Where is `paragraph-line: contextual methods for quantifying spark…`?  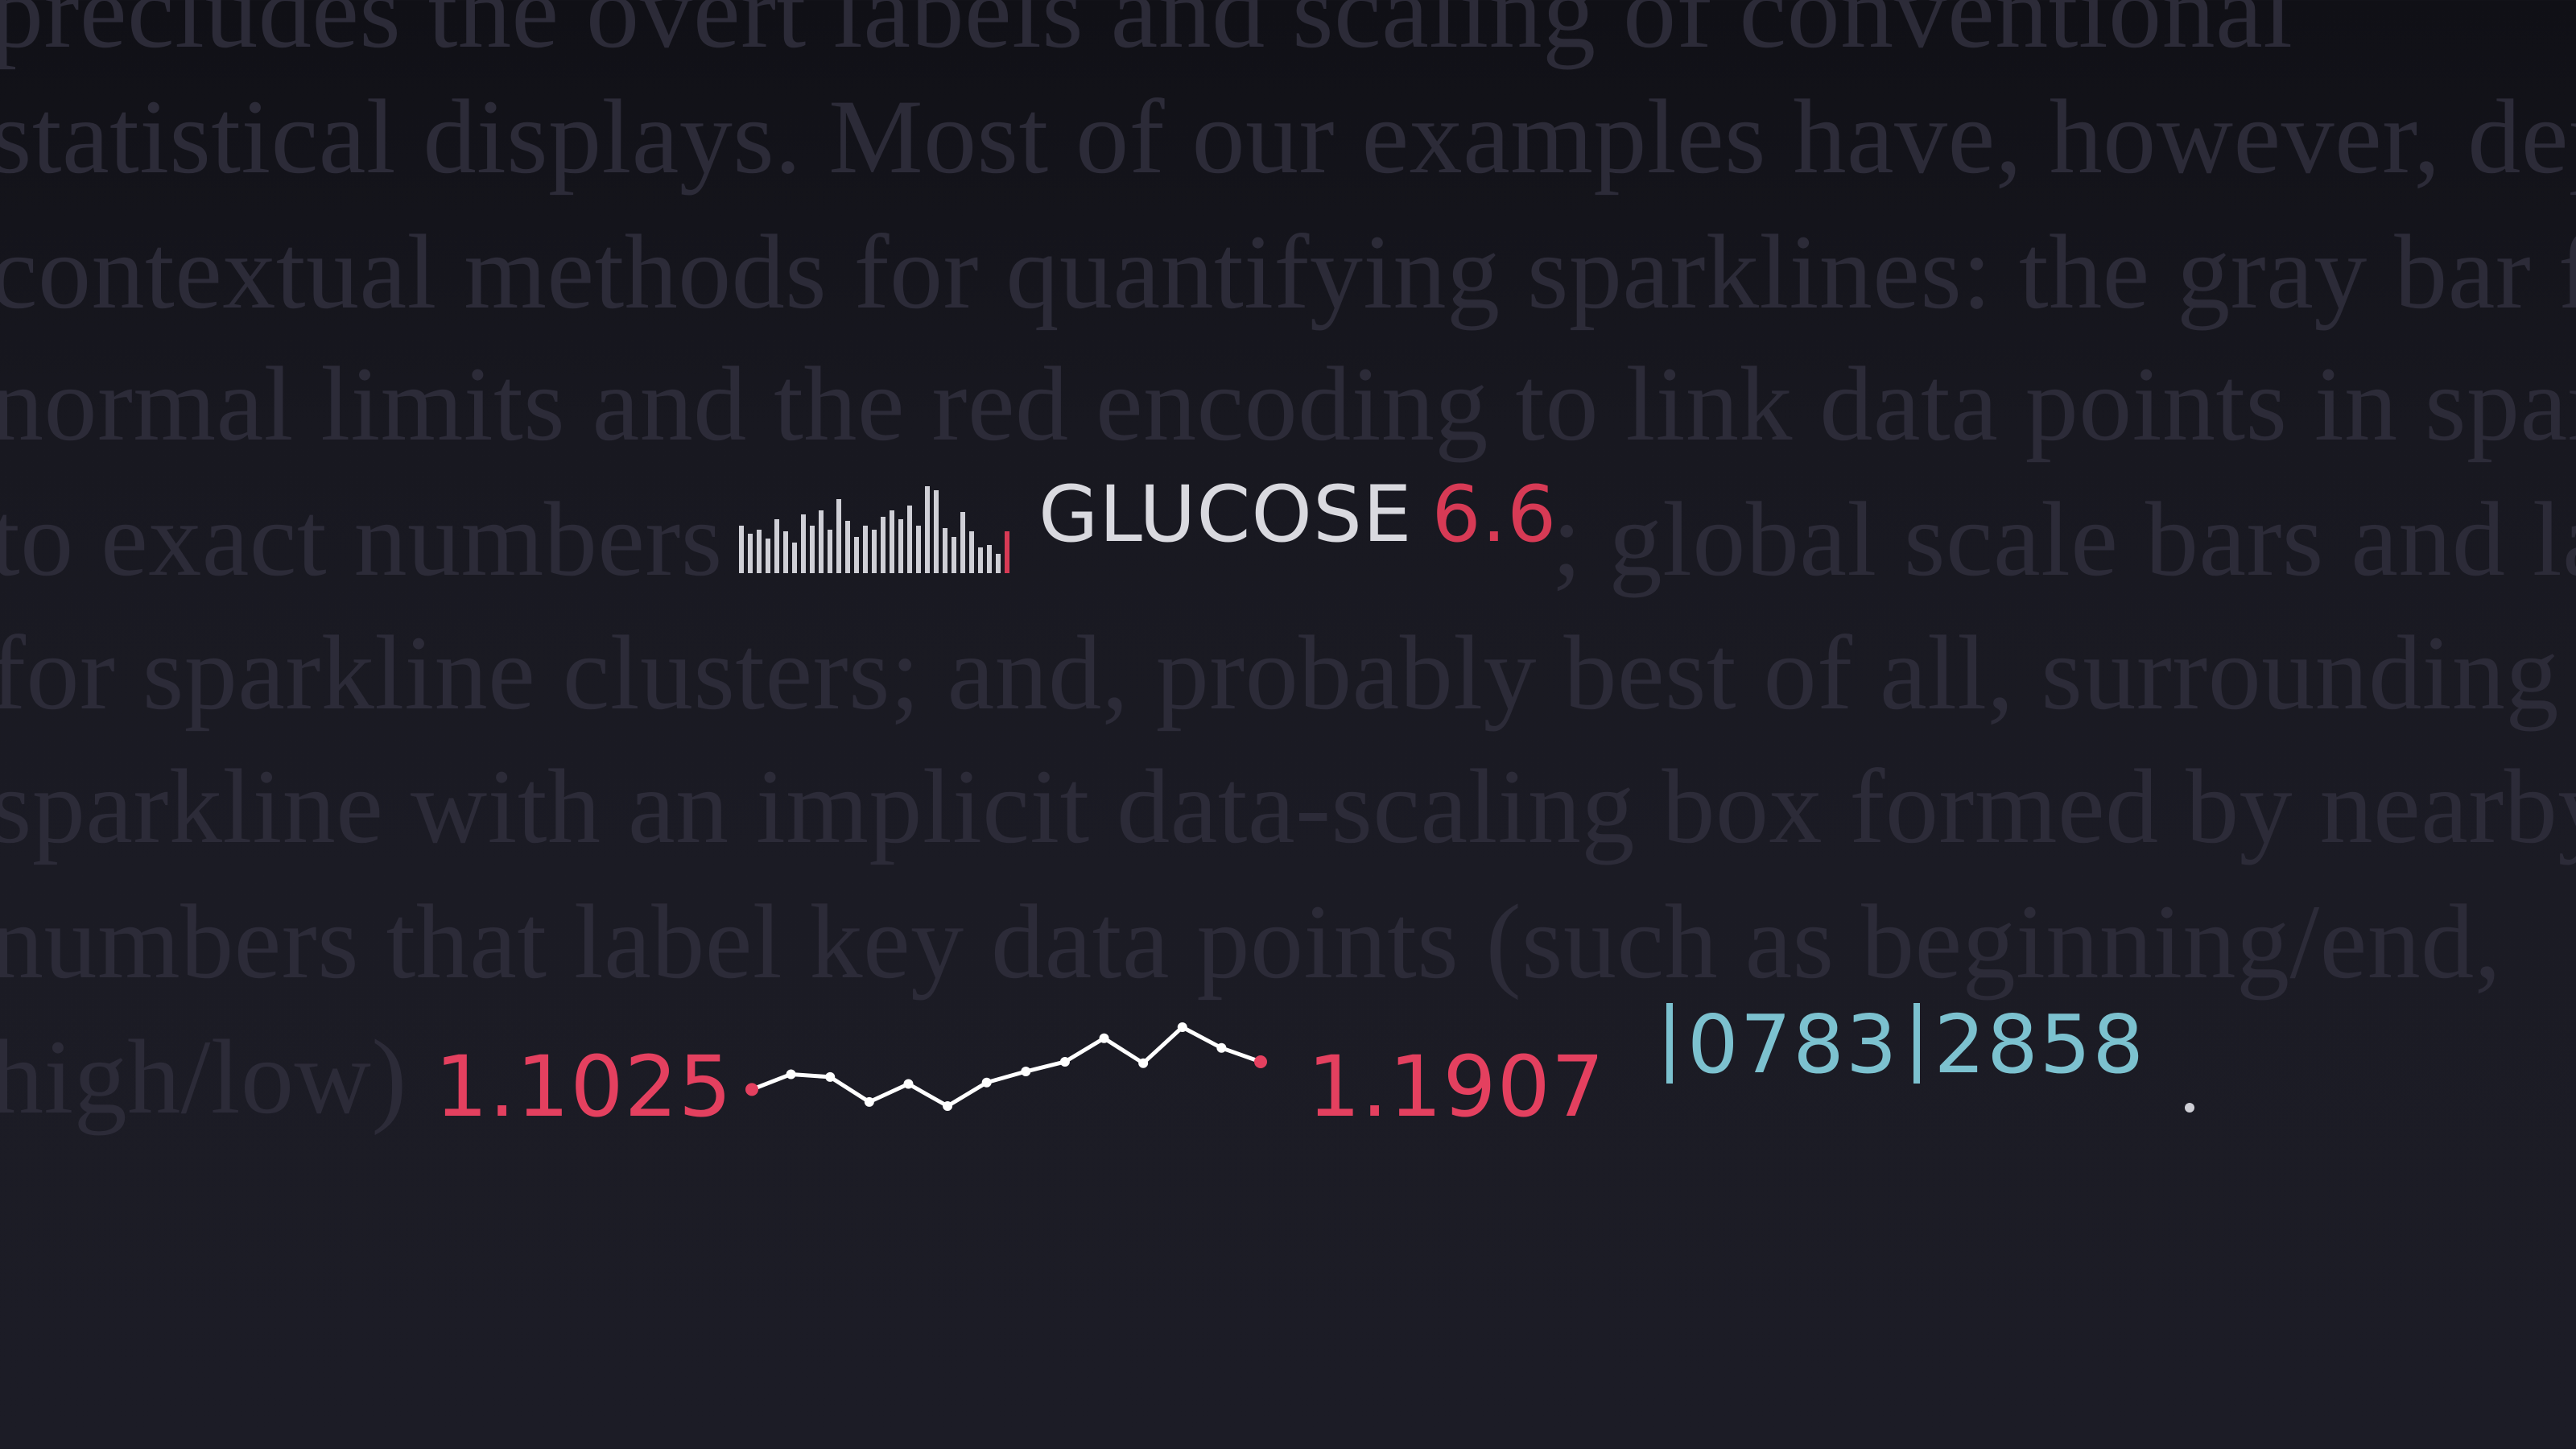 paragraph-line: contextual methods for quantifying spark… is located at coordinates (1288, 272).